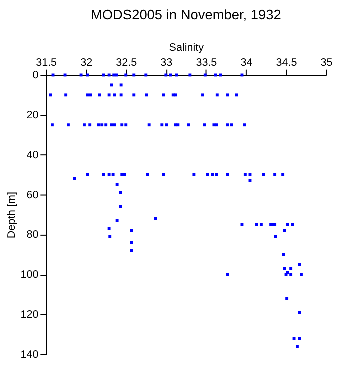 The image size is (341, 384). Describe the element at coordinates (35, 76) in the screenshot. I see `y-tick-label: 0` at that location.